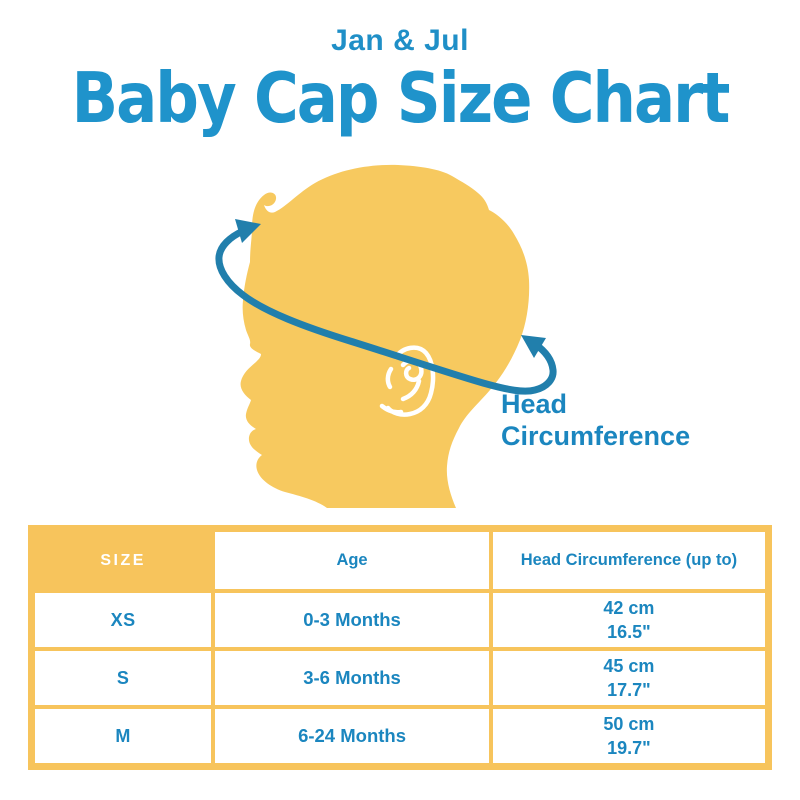 Image resolution: width=800 pixels, height=800 pixels. Describe the element at coordinates (401, 98) in the screenshot. I see `page-title: Baby Cap Size Chart` at that location.